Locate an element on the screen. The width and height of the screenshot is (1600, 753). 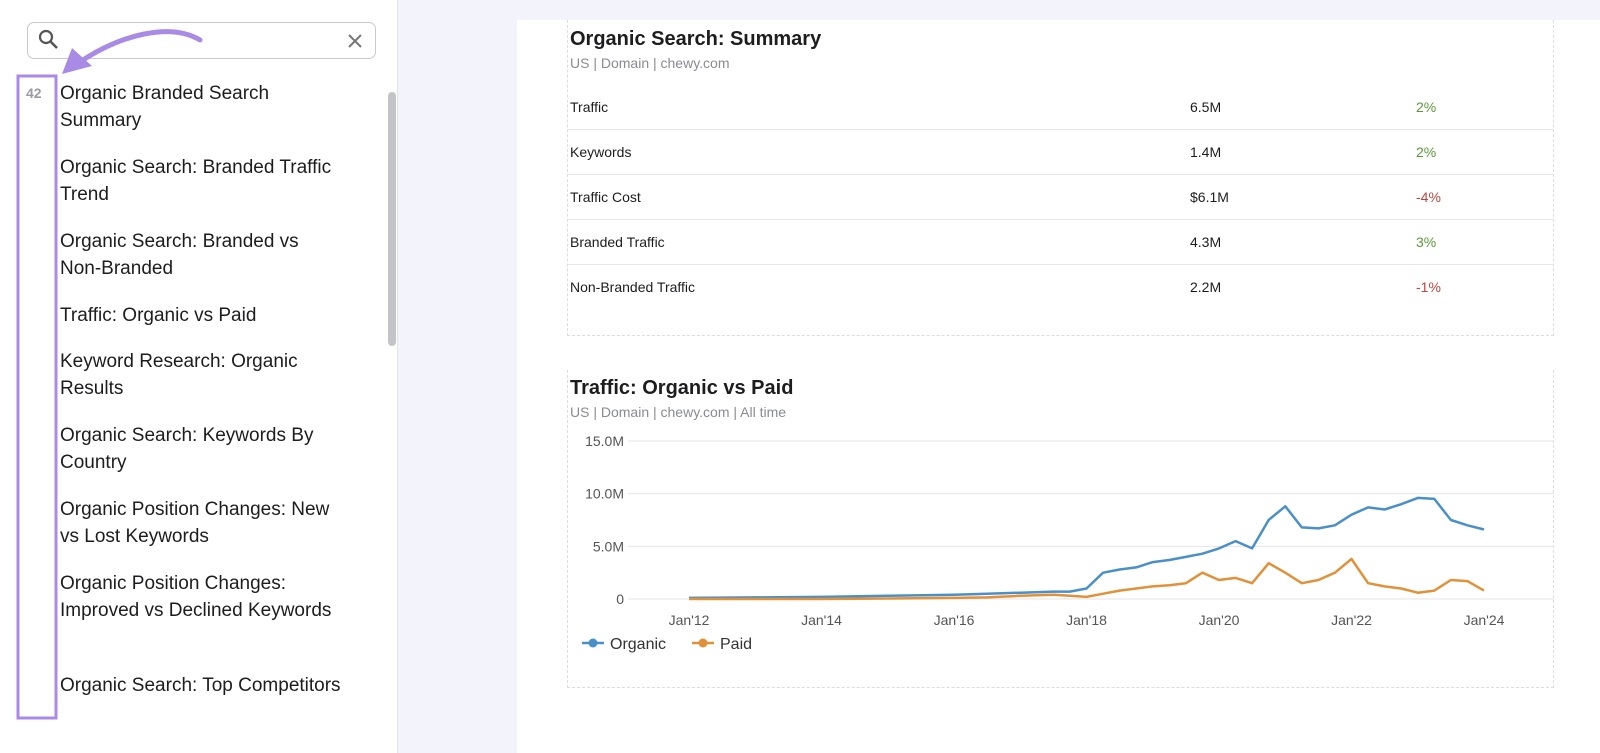
legend-label: Paid is located at coordinates (736, 644).